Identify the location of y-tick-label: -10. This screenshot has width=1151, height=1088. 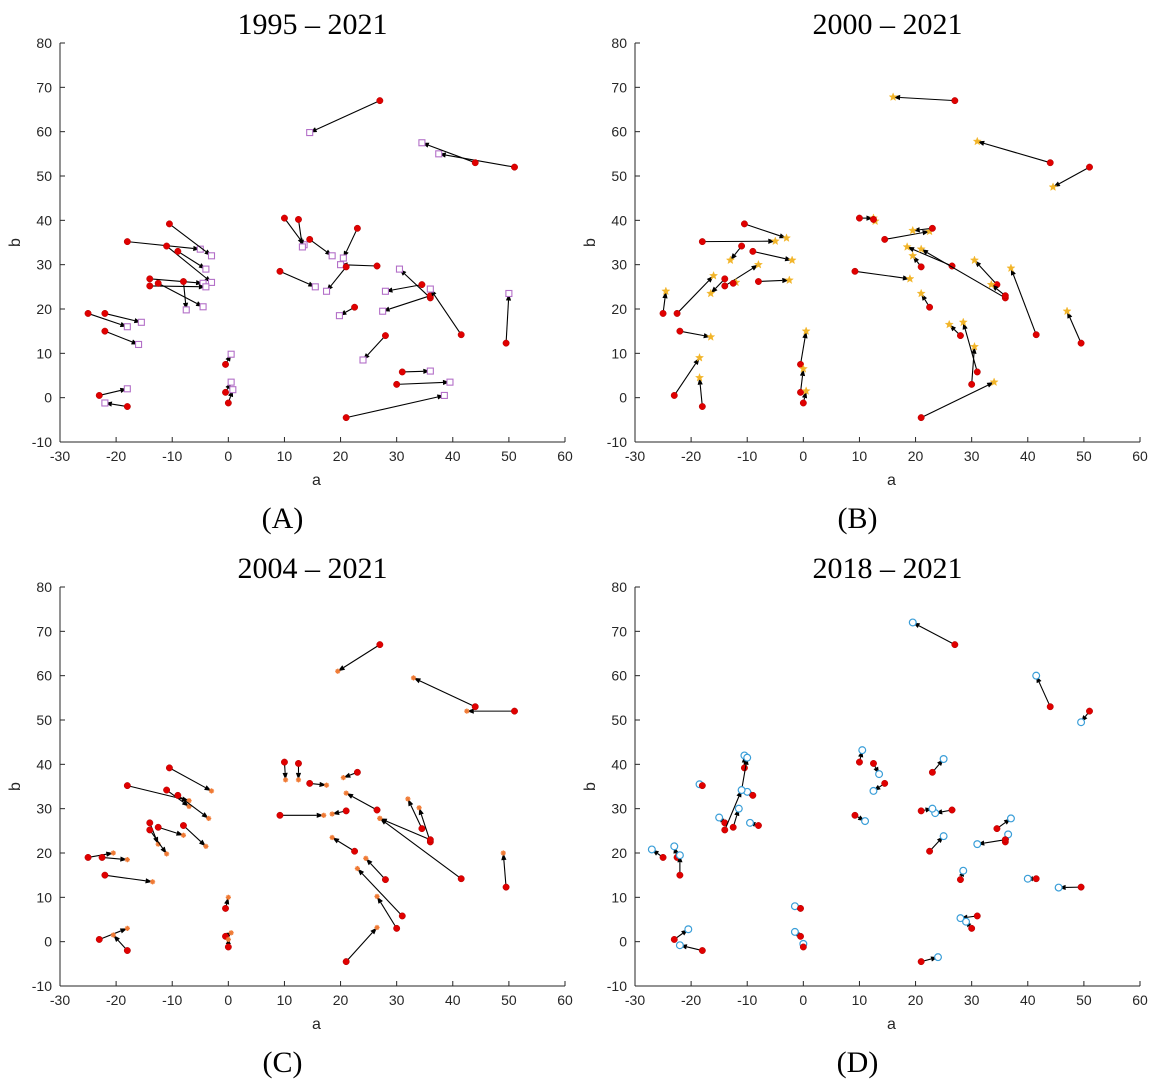
(617, 442).